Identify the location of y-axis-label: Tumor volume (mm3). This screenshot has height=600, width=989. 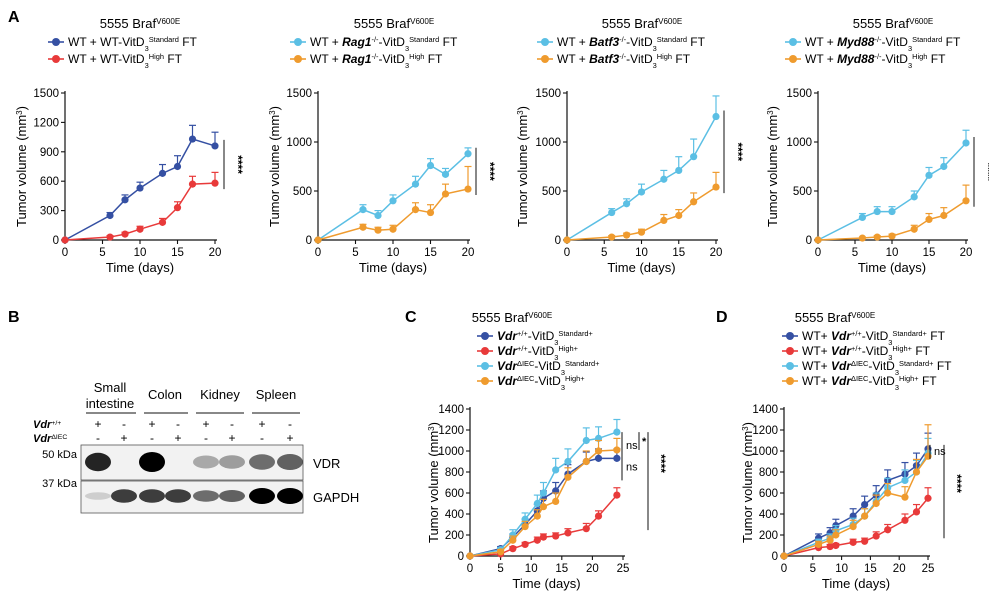
(772, 166).